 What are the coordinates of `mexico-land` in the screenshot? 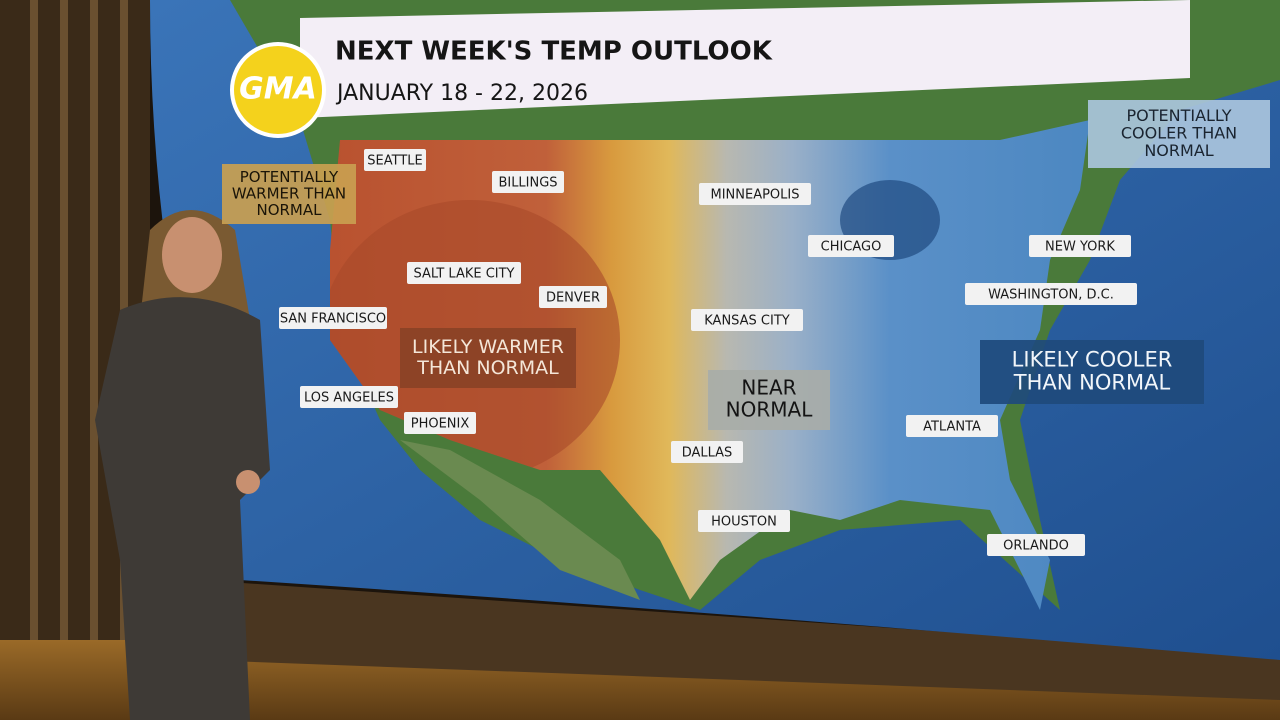 It's located at (520, 520).